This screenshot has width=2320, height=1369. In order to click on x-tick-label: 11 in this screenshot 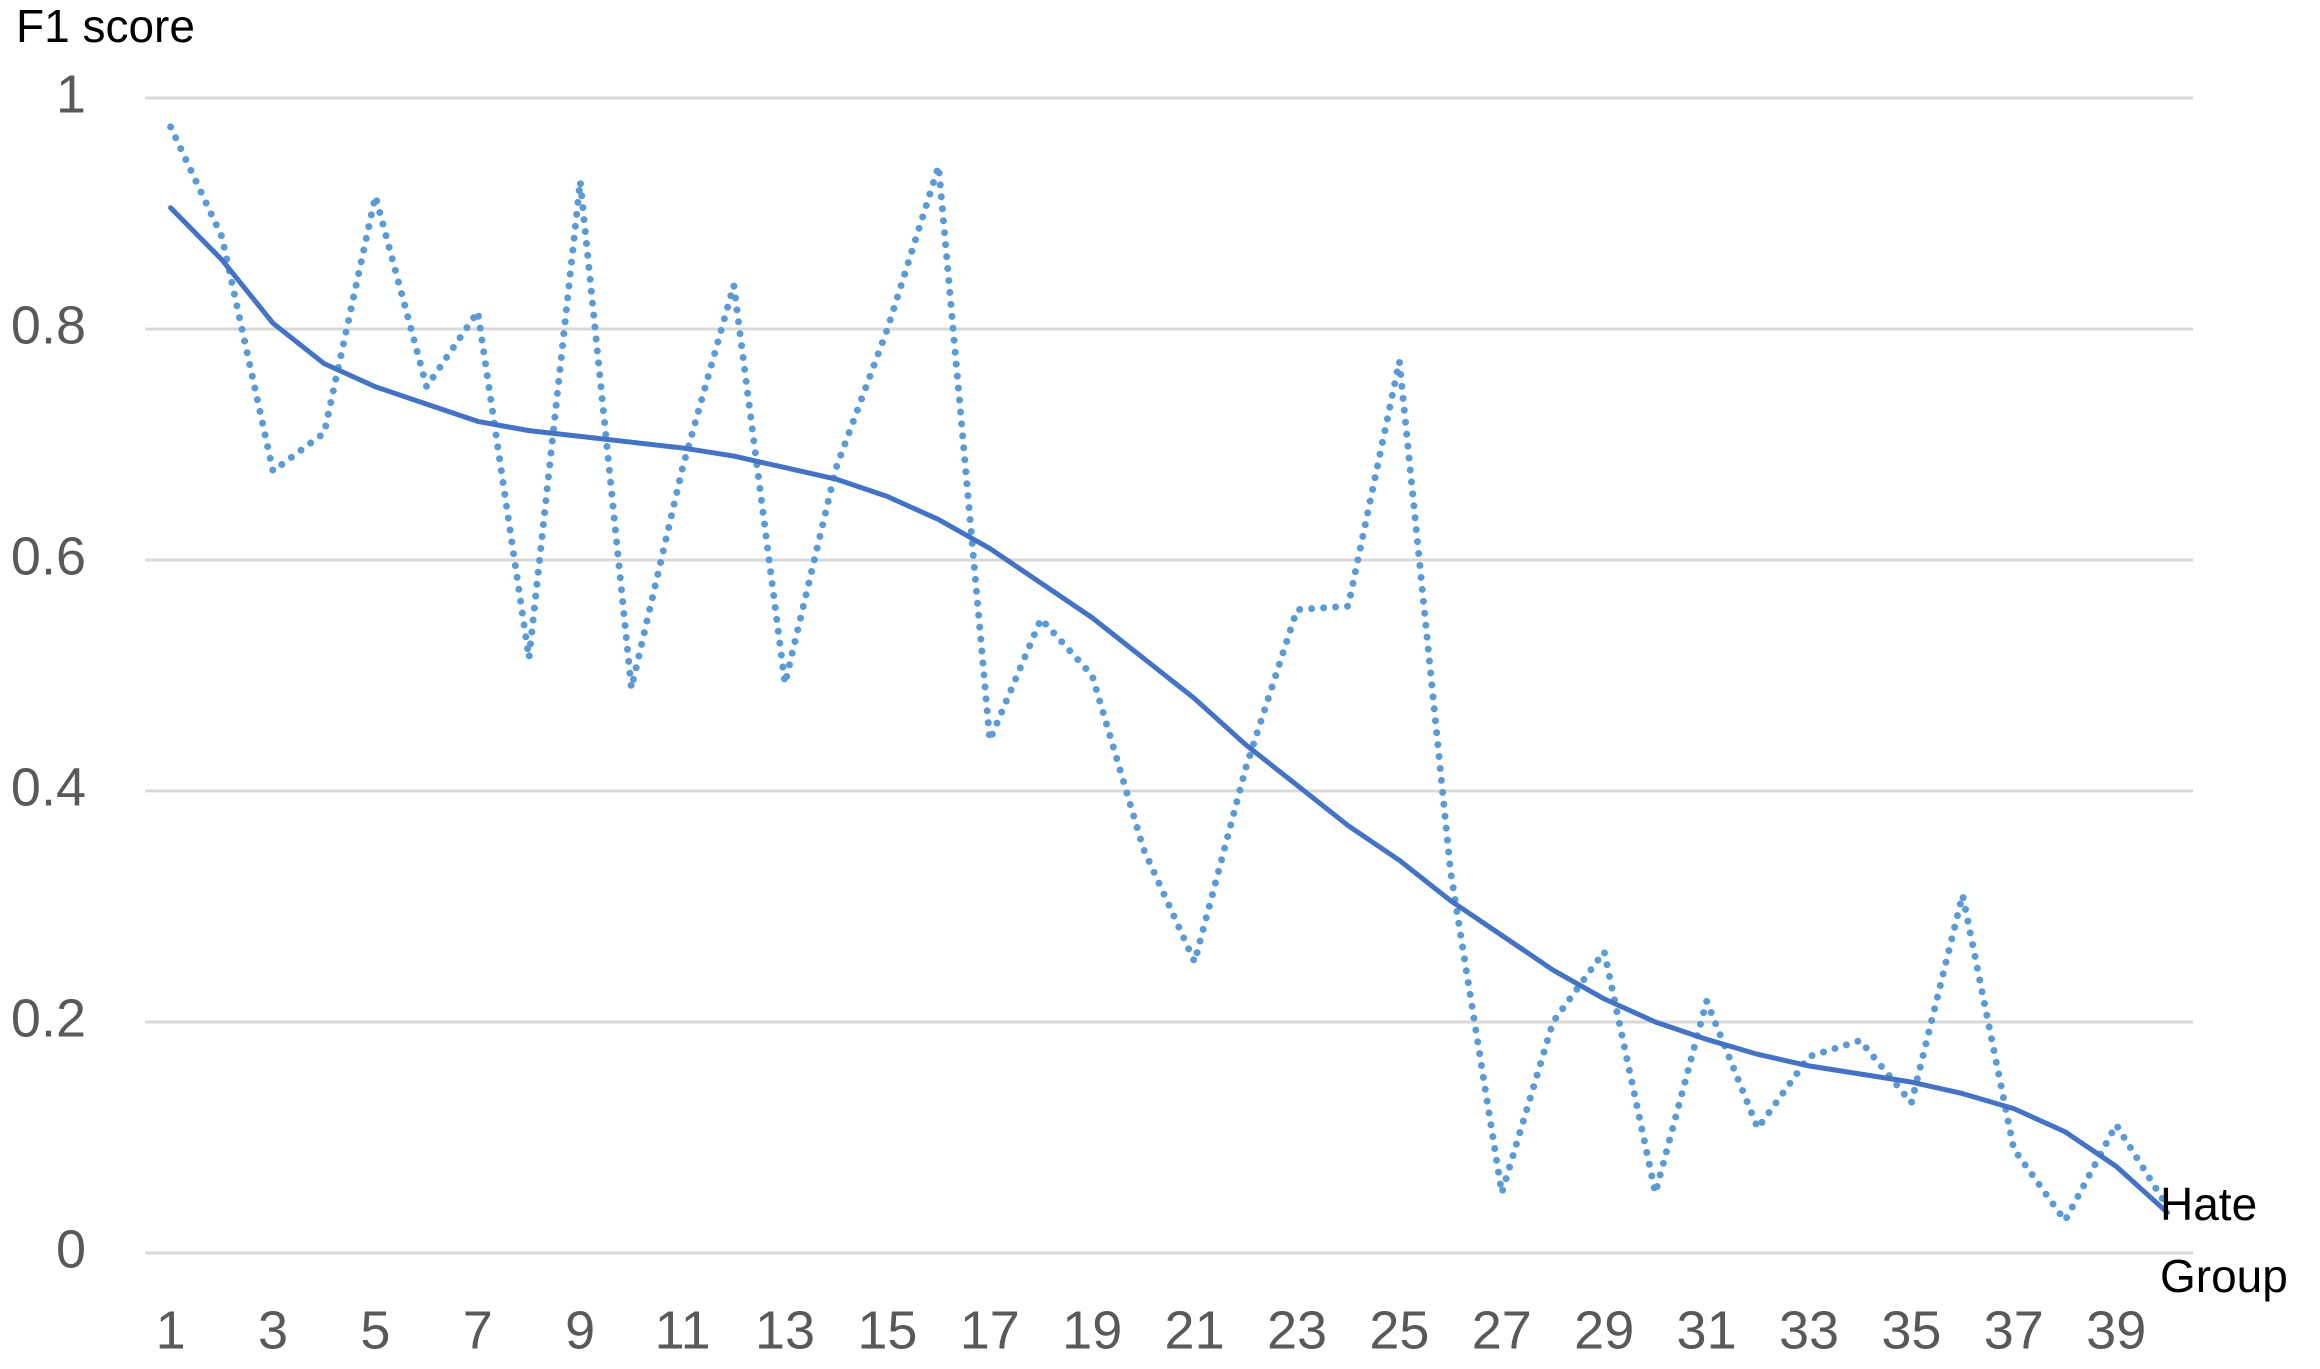, I will do `click(683, 1330)`.